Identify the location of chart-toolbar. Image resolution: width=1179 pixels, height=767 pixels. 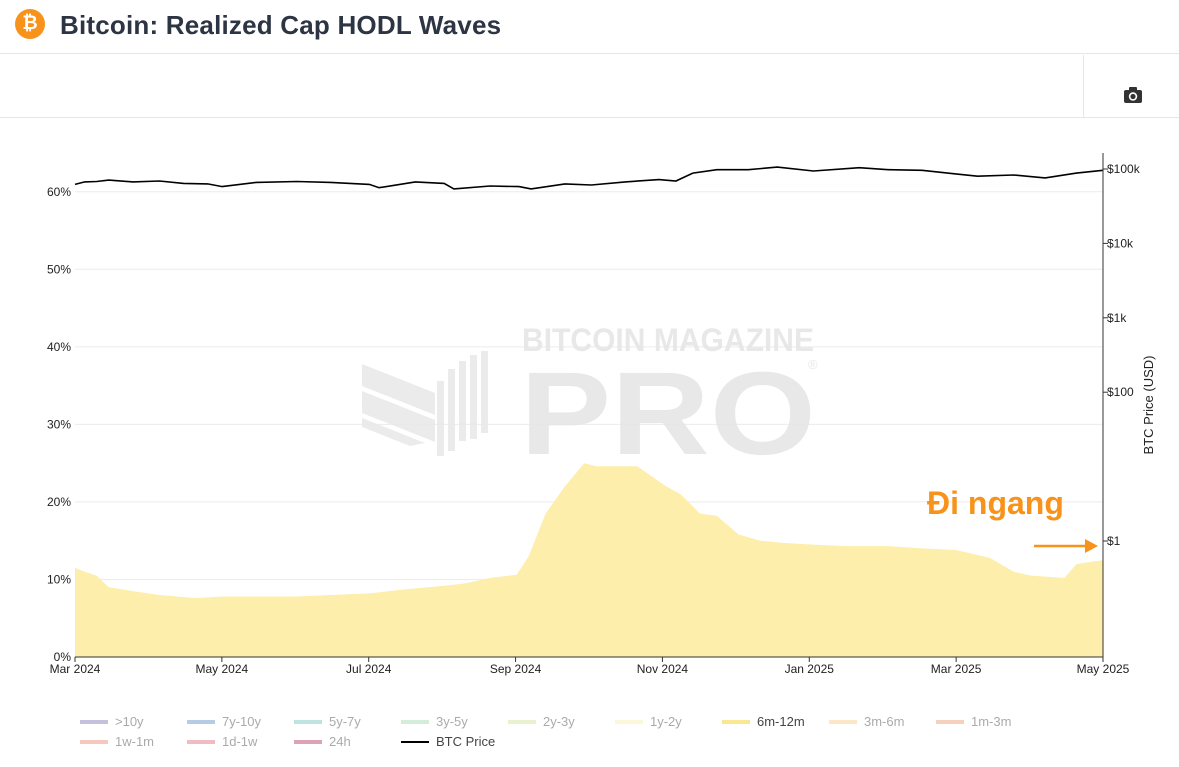
(589, 86).